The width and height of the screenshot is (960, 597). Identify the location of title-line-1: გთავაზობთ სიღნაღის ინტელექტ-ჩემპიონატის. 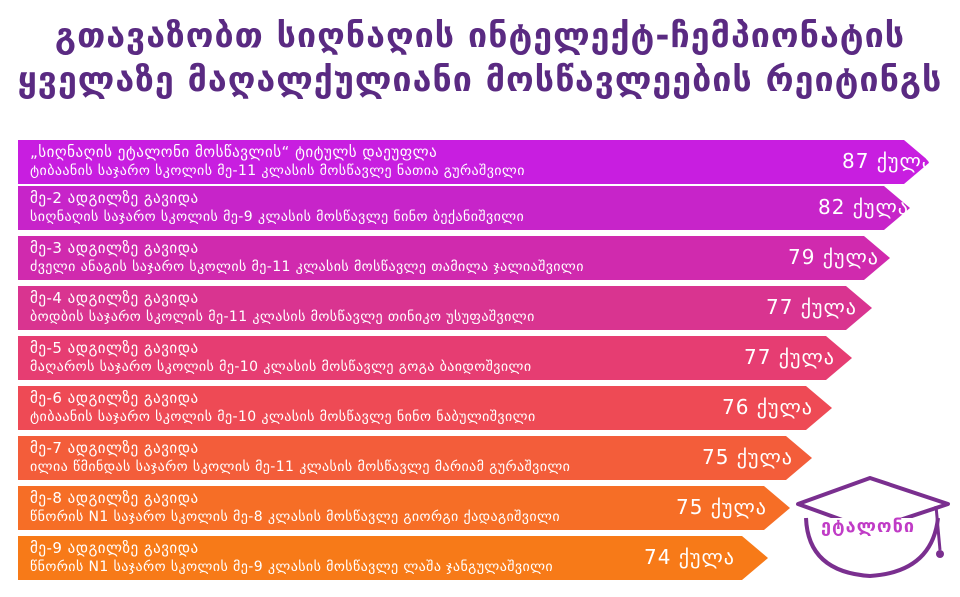
(480, 36).